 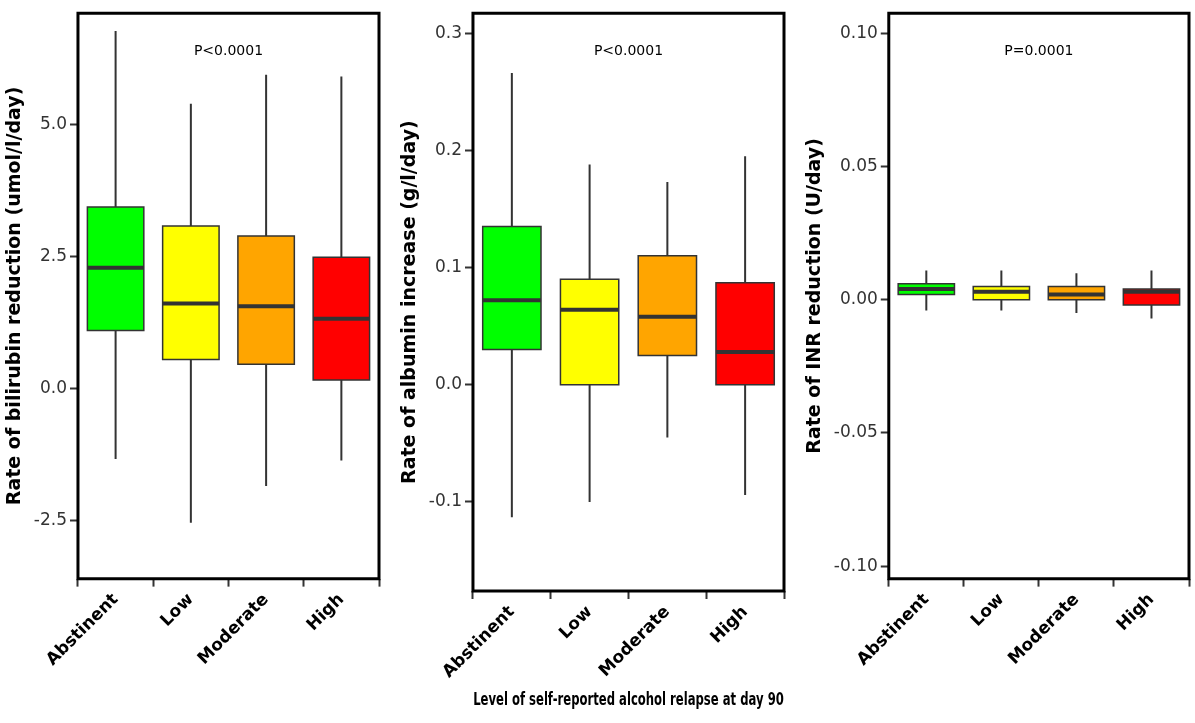 I want to click on y-tick-label: 0.10, so click(x=858, y=31).